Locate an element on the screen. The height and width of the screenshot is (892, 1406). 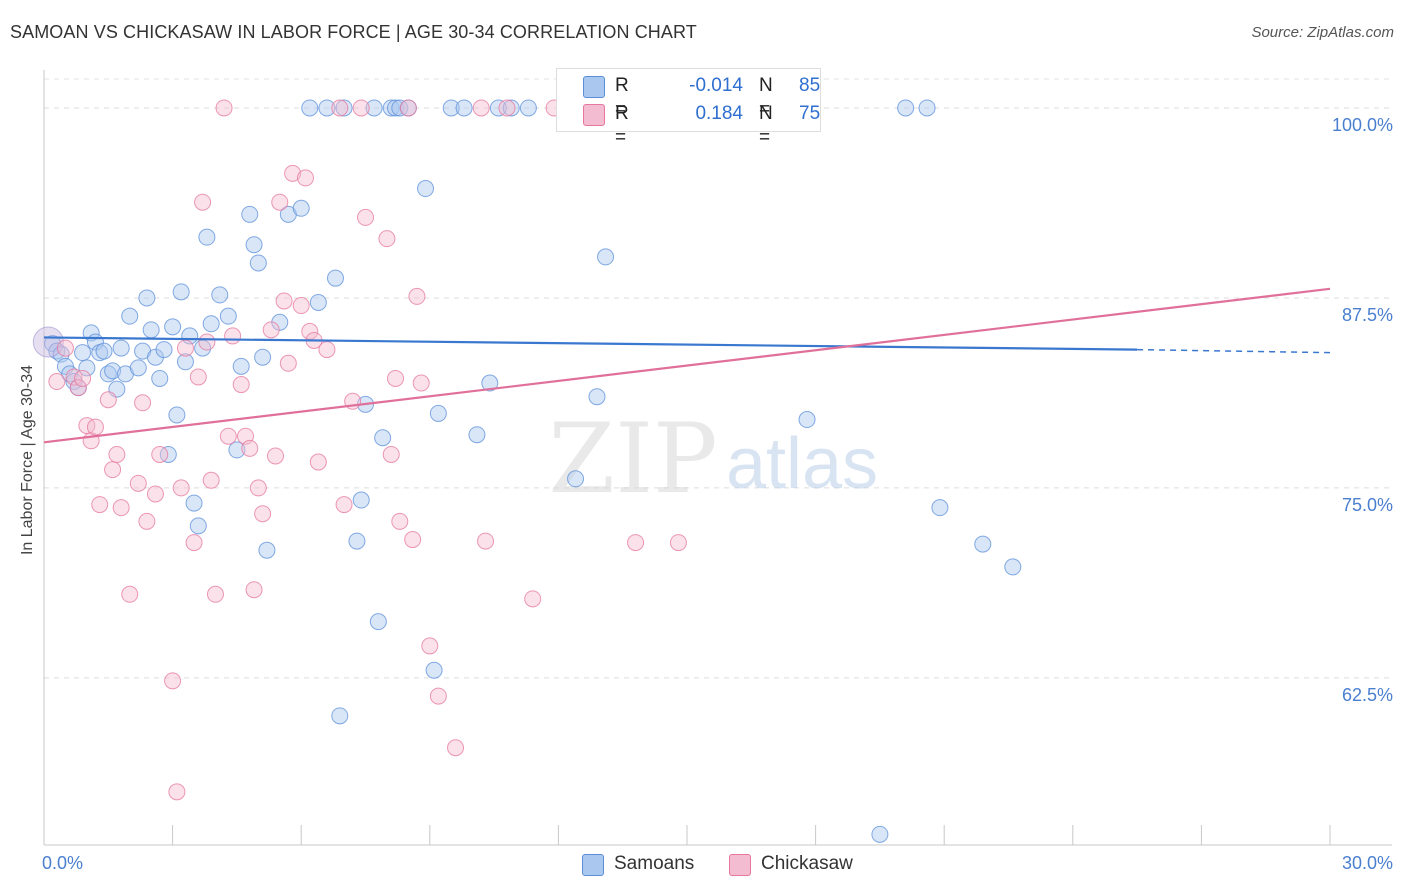
watermark-zip: ZIP is located at coordinates (632, 459).